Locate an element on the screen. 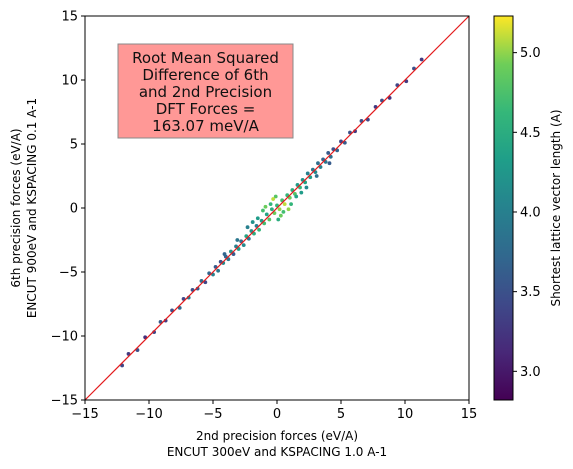  annotation-line-4: DFT Forces = is located at coordinates (206, 109).